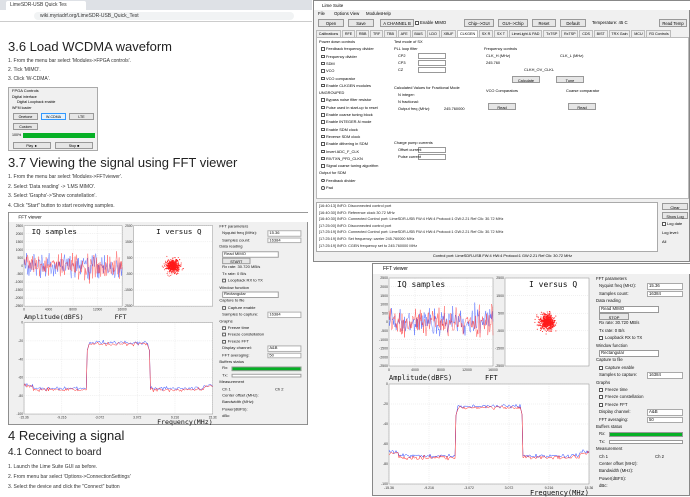 This screenshot has width=690, height=497. What do you see at coordinates (479, 23) in the screenshot?
I see `toolbar-button: Chip-->GUI` at bounding box center [479, 23].